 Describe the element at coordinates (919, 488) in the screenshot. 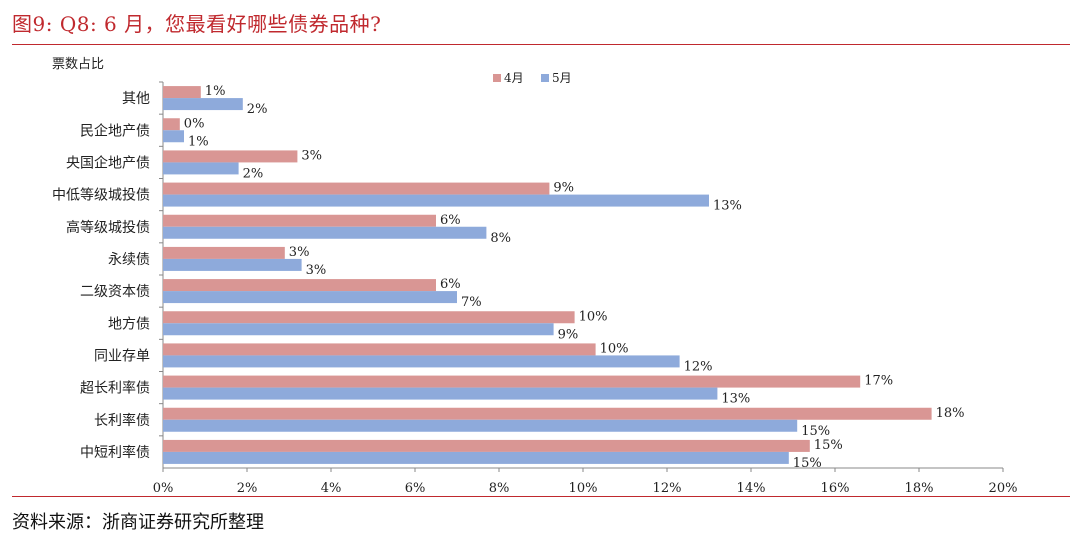

I see `x-tick-label: 18%` at that location.